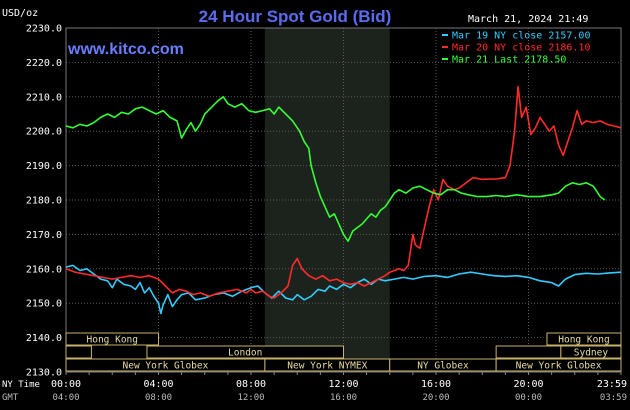 The width and height of the screenshot is (630, 410). Describe the element at coordinates (44, 373) in the screenshot. I see `y-tick-label: 2130.0` at that location.